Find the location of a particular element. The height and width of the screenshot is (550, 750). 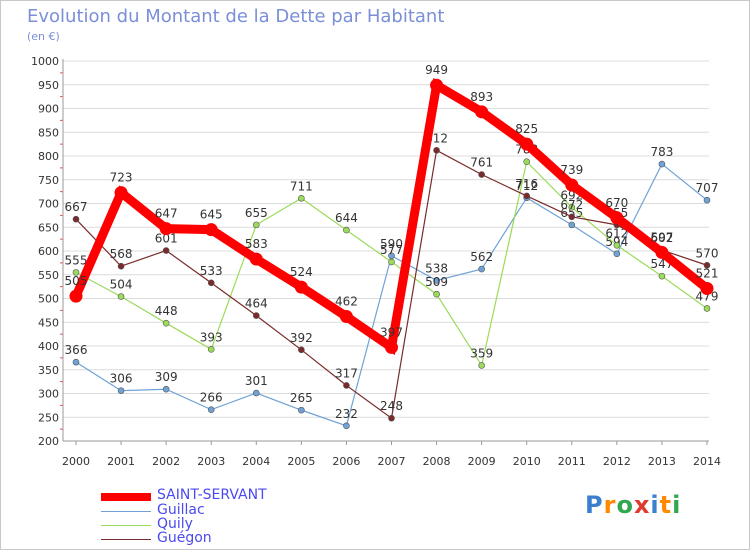

legend-label: SAINT-SERVANT is located at coordinates (212, 495).